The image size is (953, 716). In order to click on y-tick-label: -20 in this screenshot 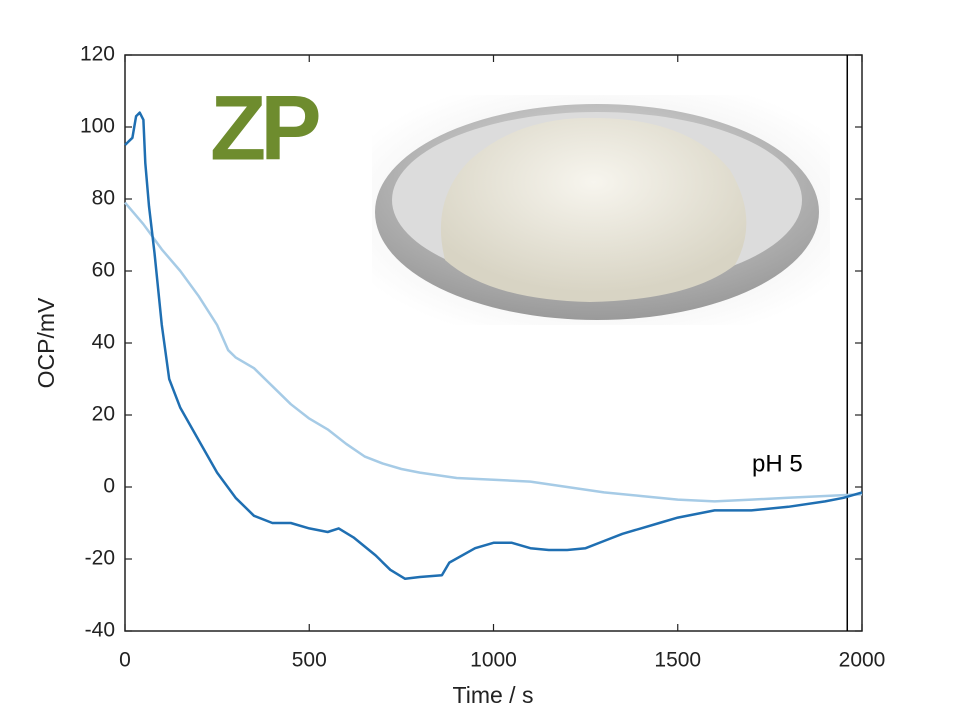, I will do `click(100, 558)`.